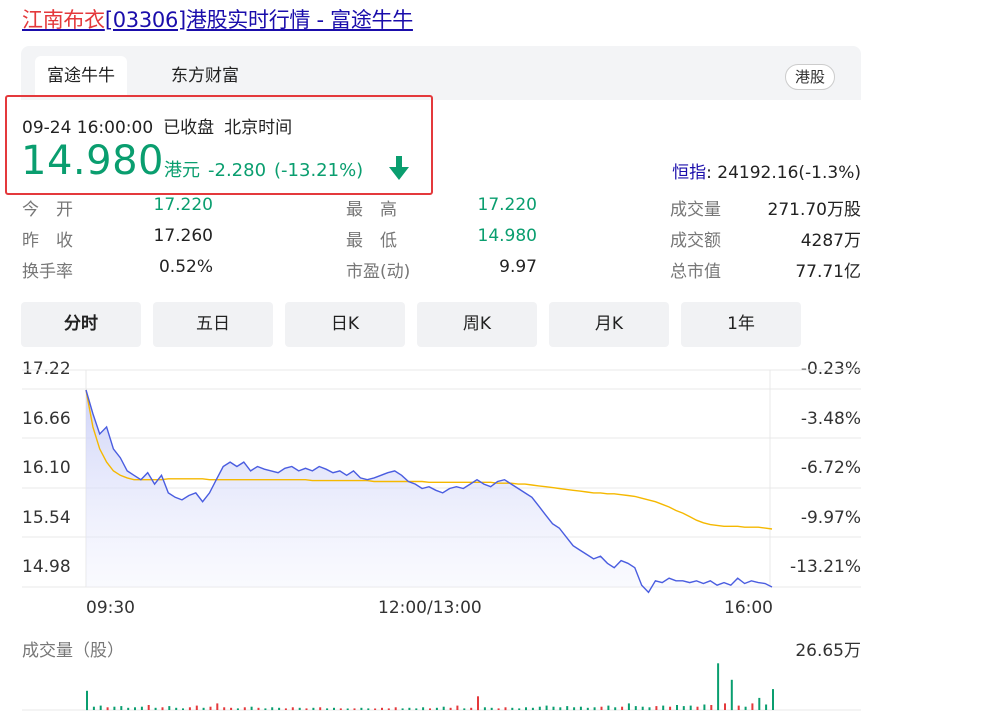 This screenshot has height=724, width=992. Describe the element at coordinates (695, 241) in the screenshot. I see `stat-label-amount: 成交额` at that location.